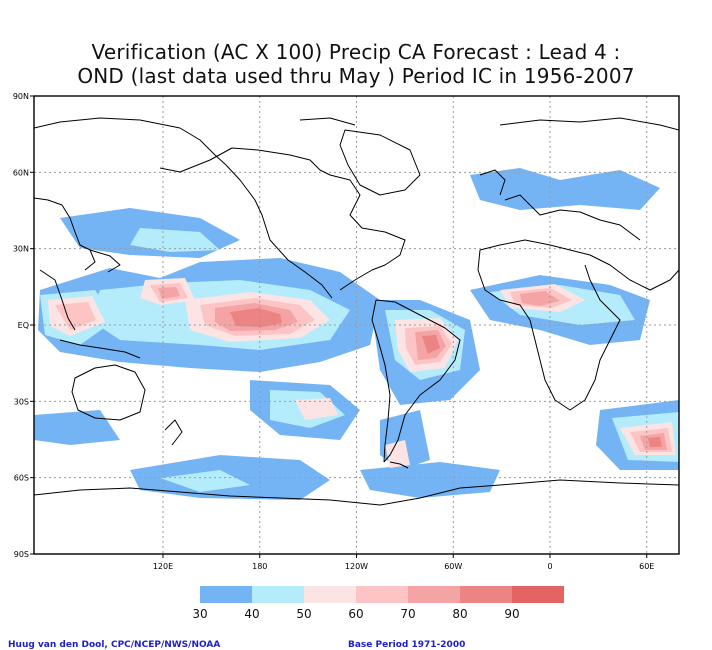 This screenshot has width=712, height=650. What do you see at coordinates (646, 566) in the screenshot?
I see `lon-tick-label: 60E` at bounding box center [646, 566].